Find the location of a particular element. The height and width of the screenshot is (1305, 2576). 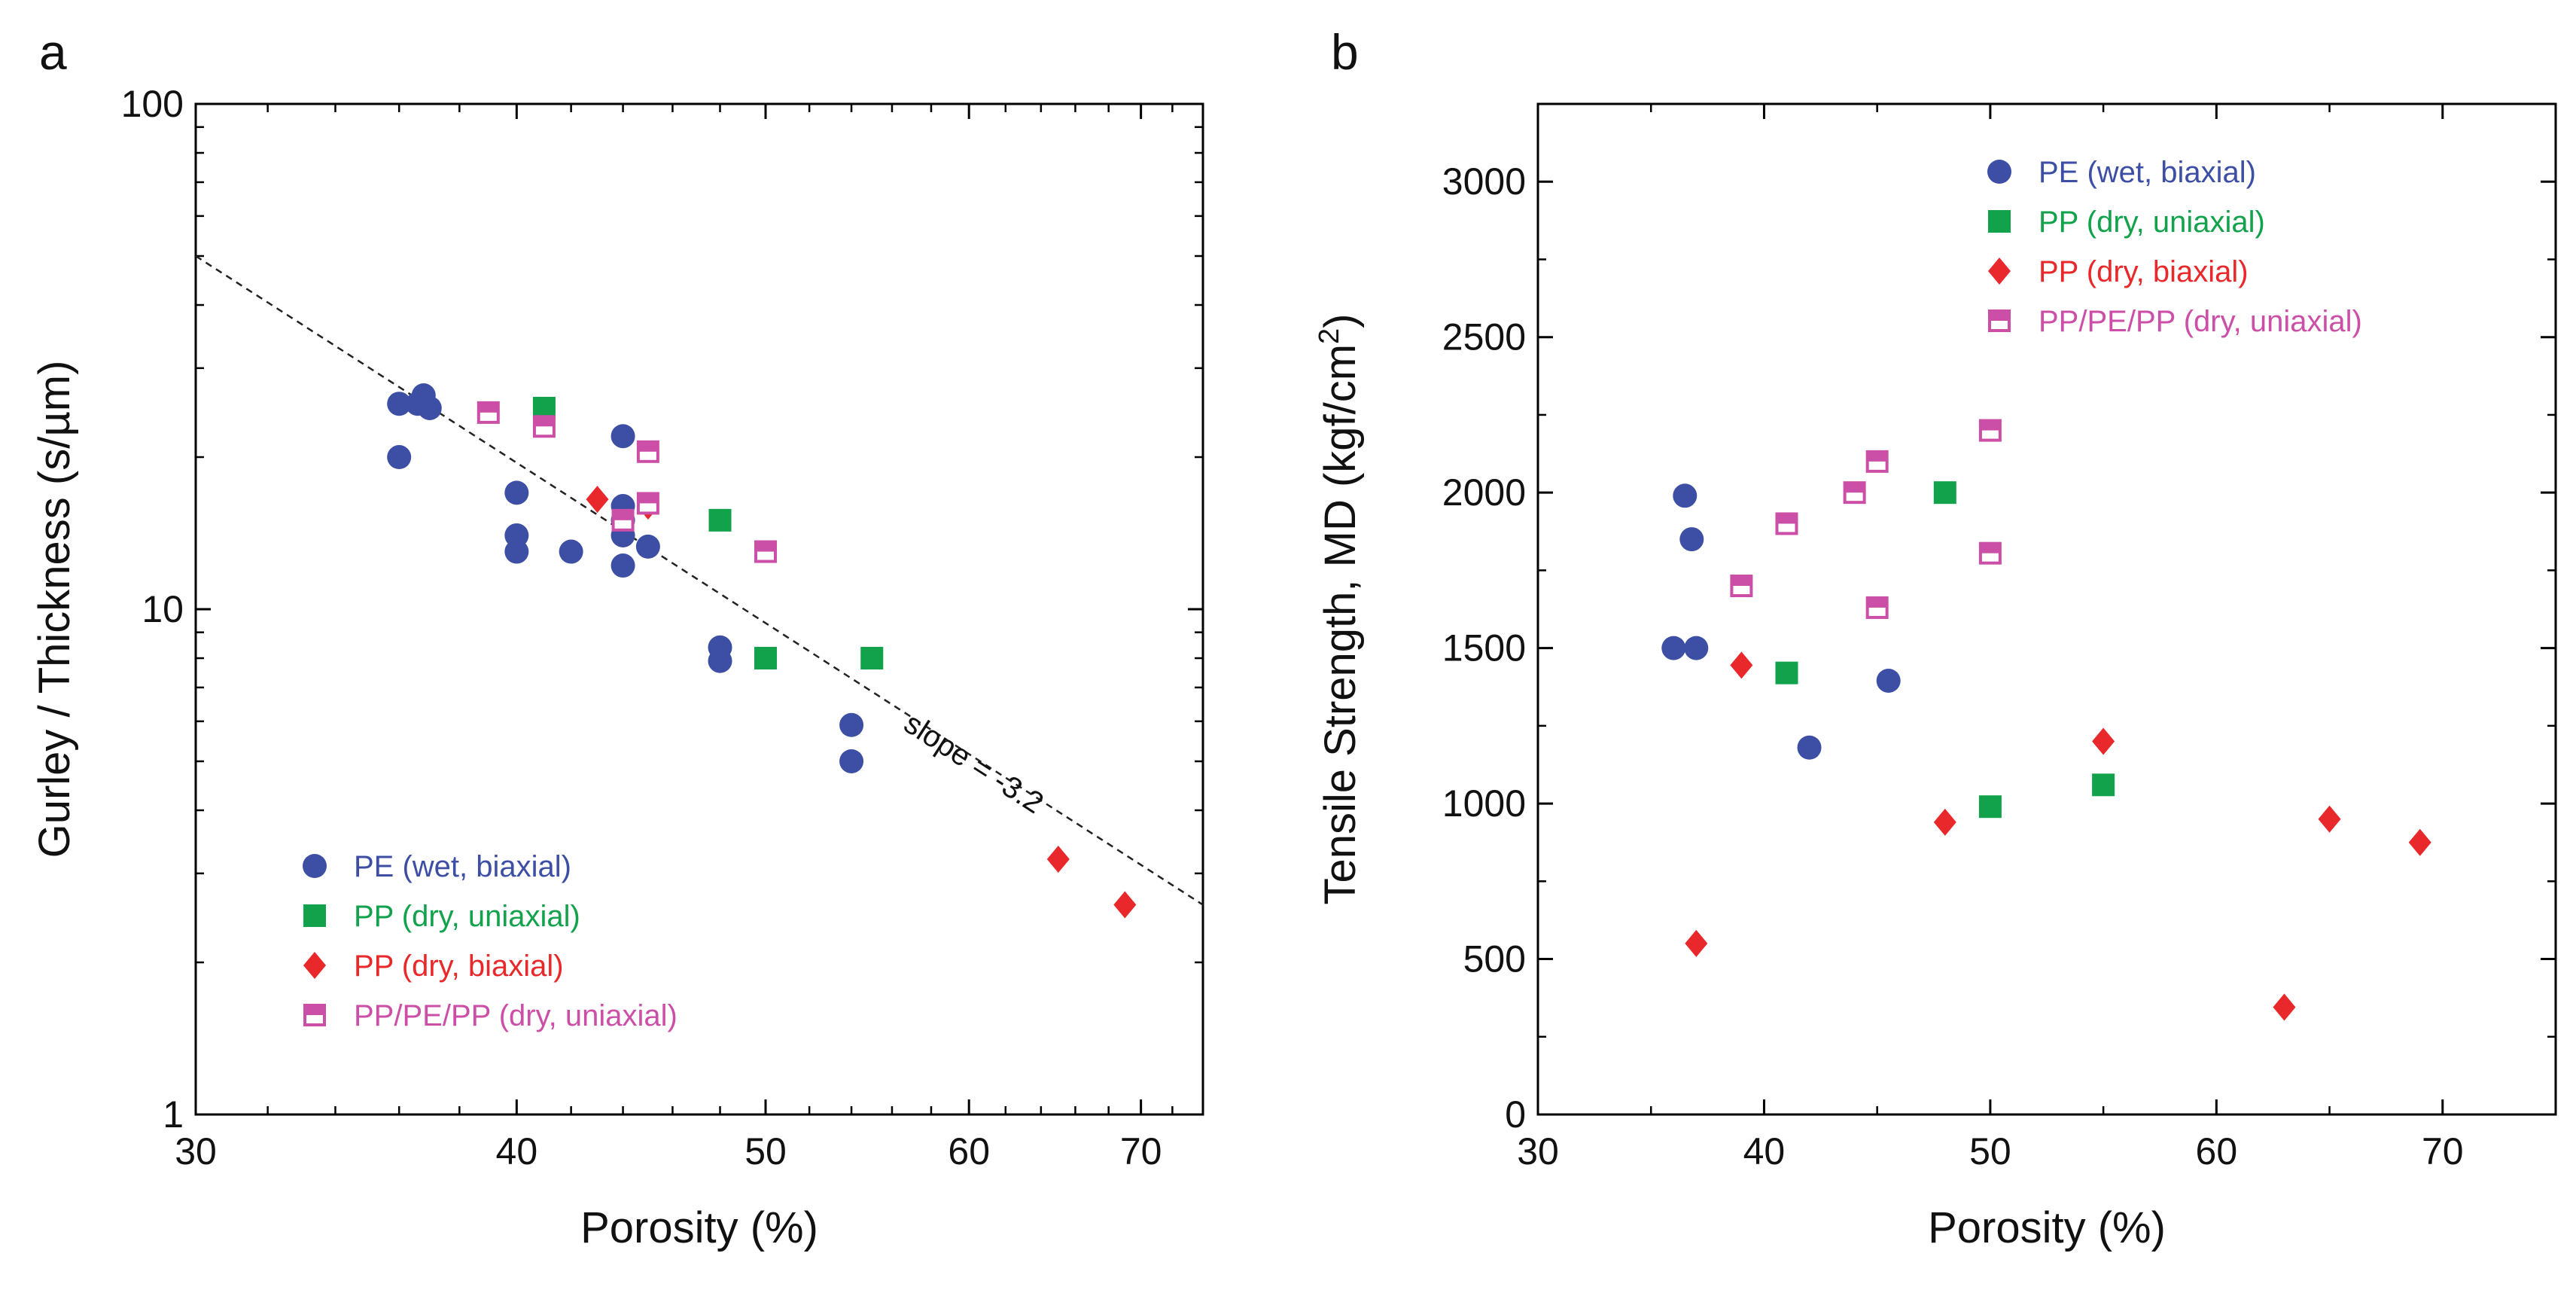

y-axis-label: Gurley / Thickness (s/µm) is located at coordinates (54, 609).